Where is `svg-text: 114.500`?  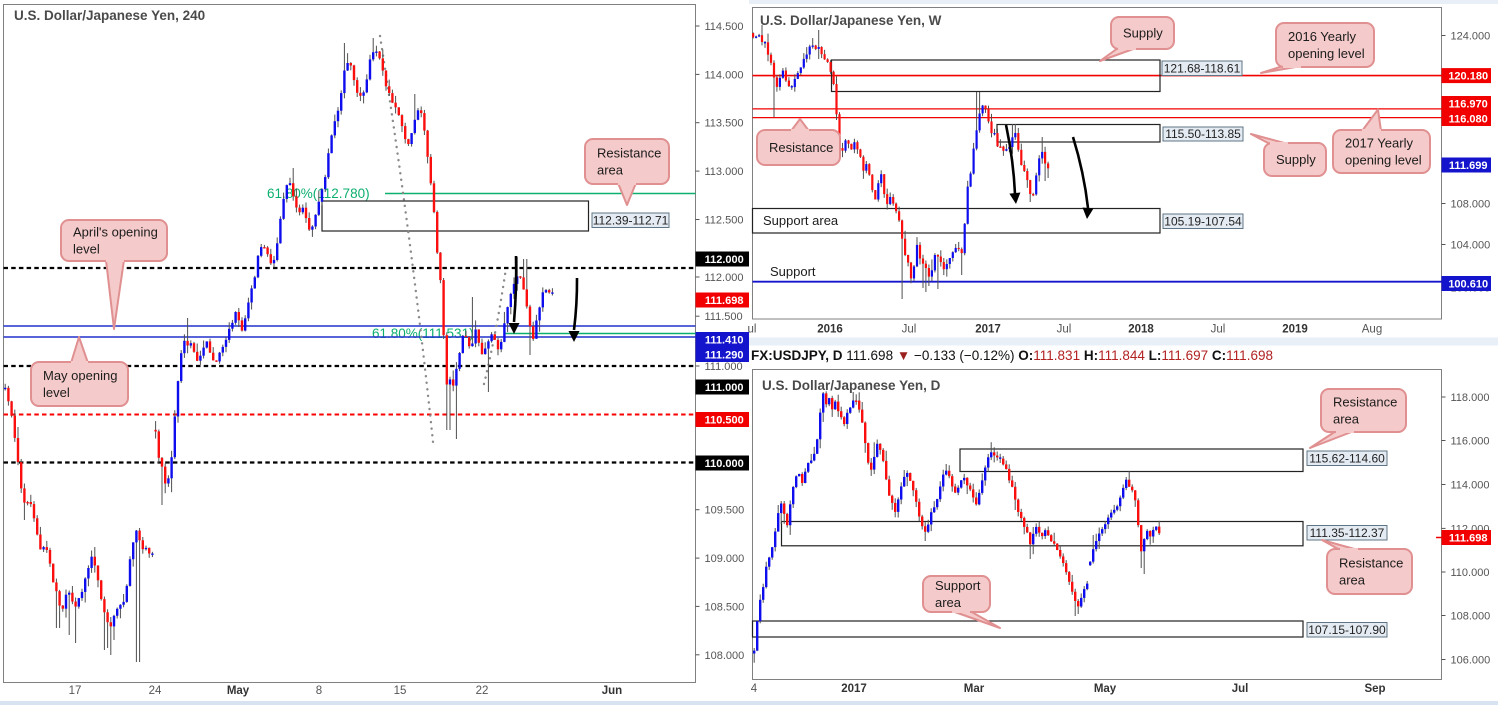
svg-text: 114.500 is located at coordinates (724, 27).